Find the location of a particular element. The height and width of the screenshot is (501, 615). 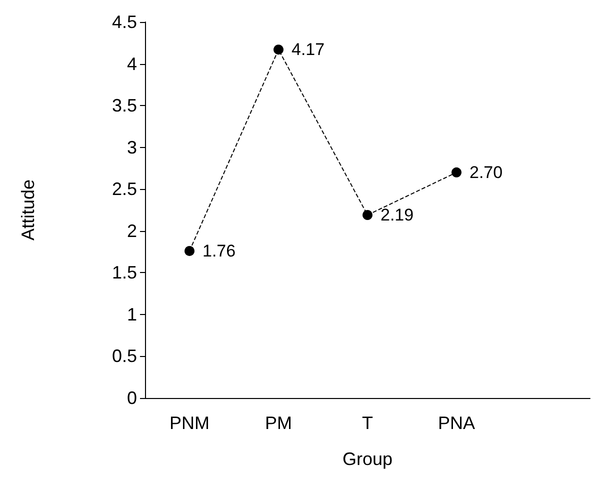

data-label: 4.17 is located at coordinates (308, 50).